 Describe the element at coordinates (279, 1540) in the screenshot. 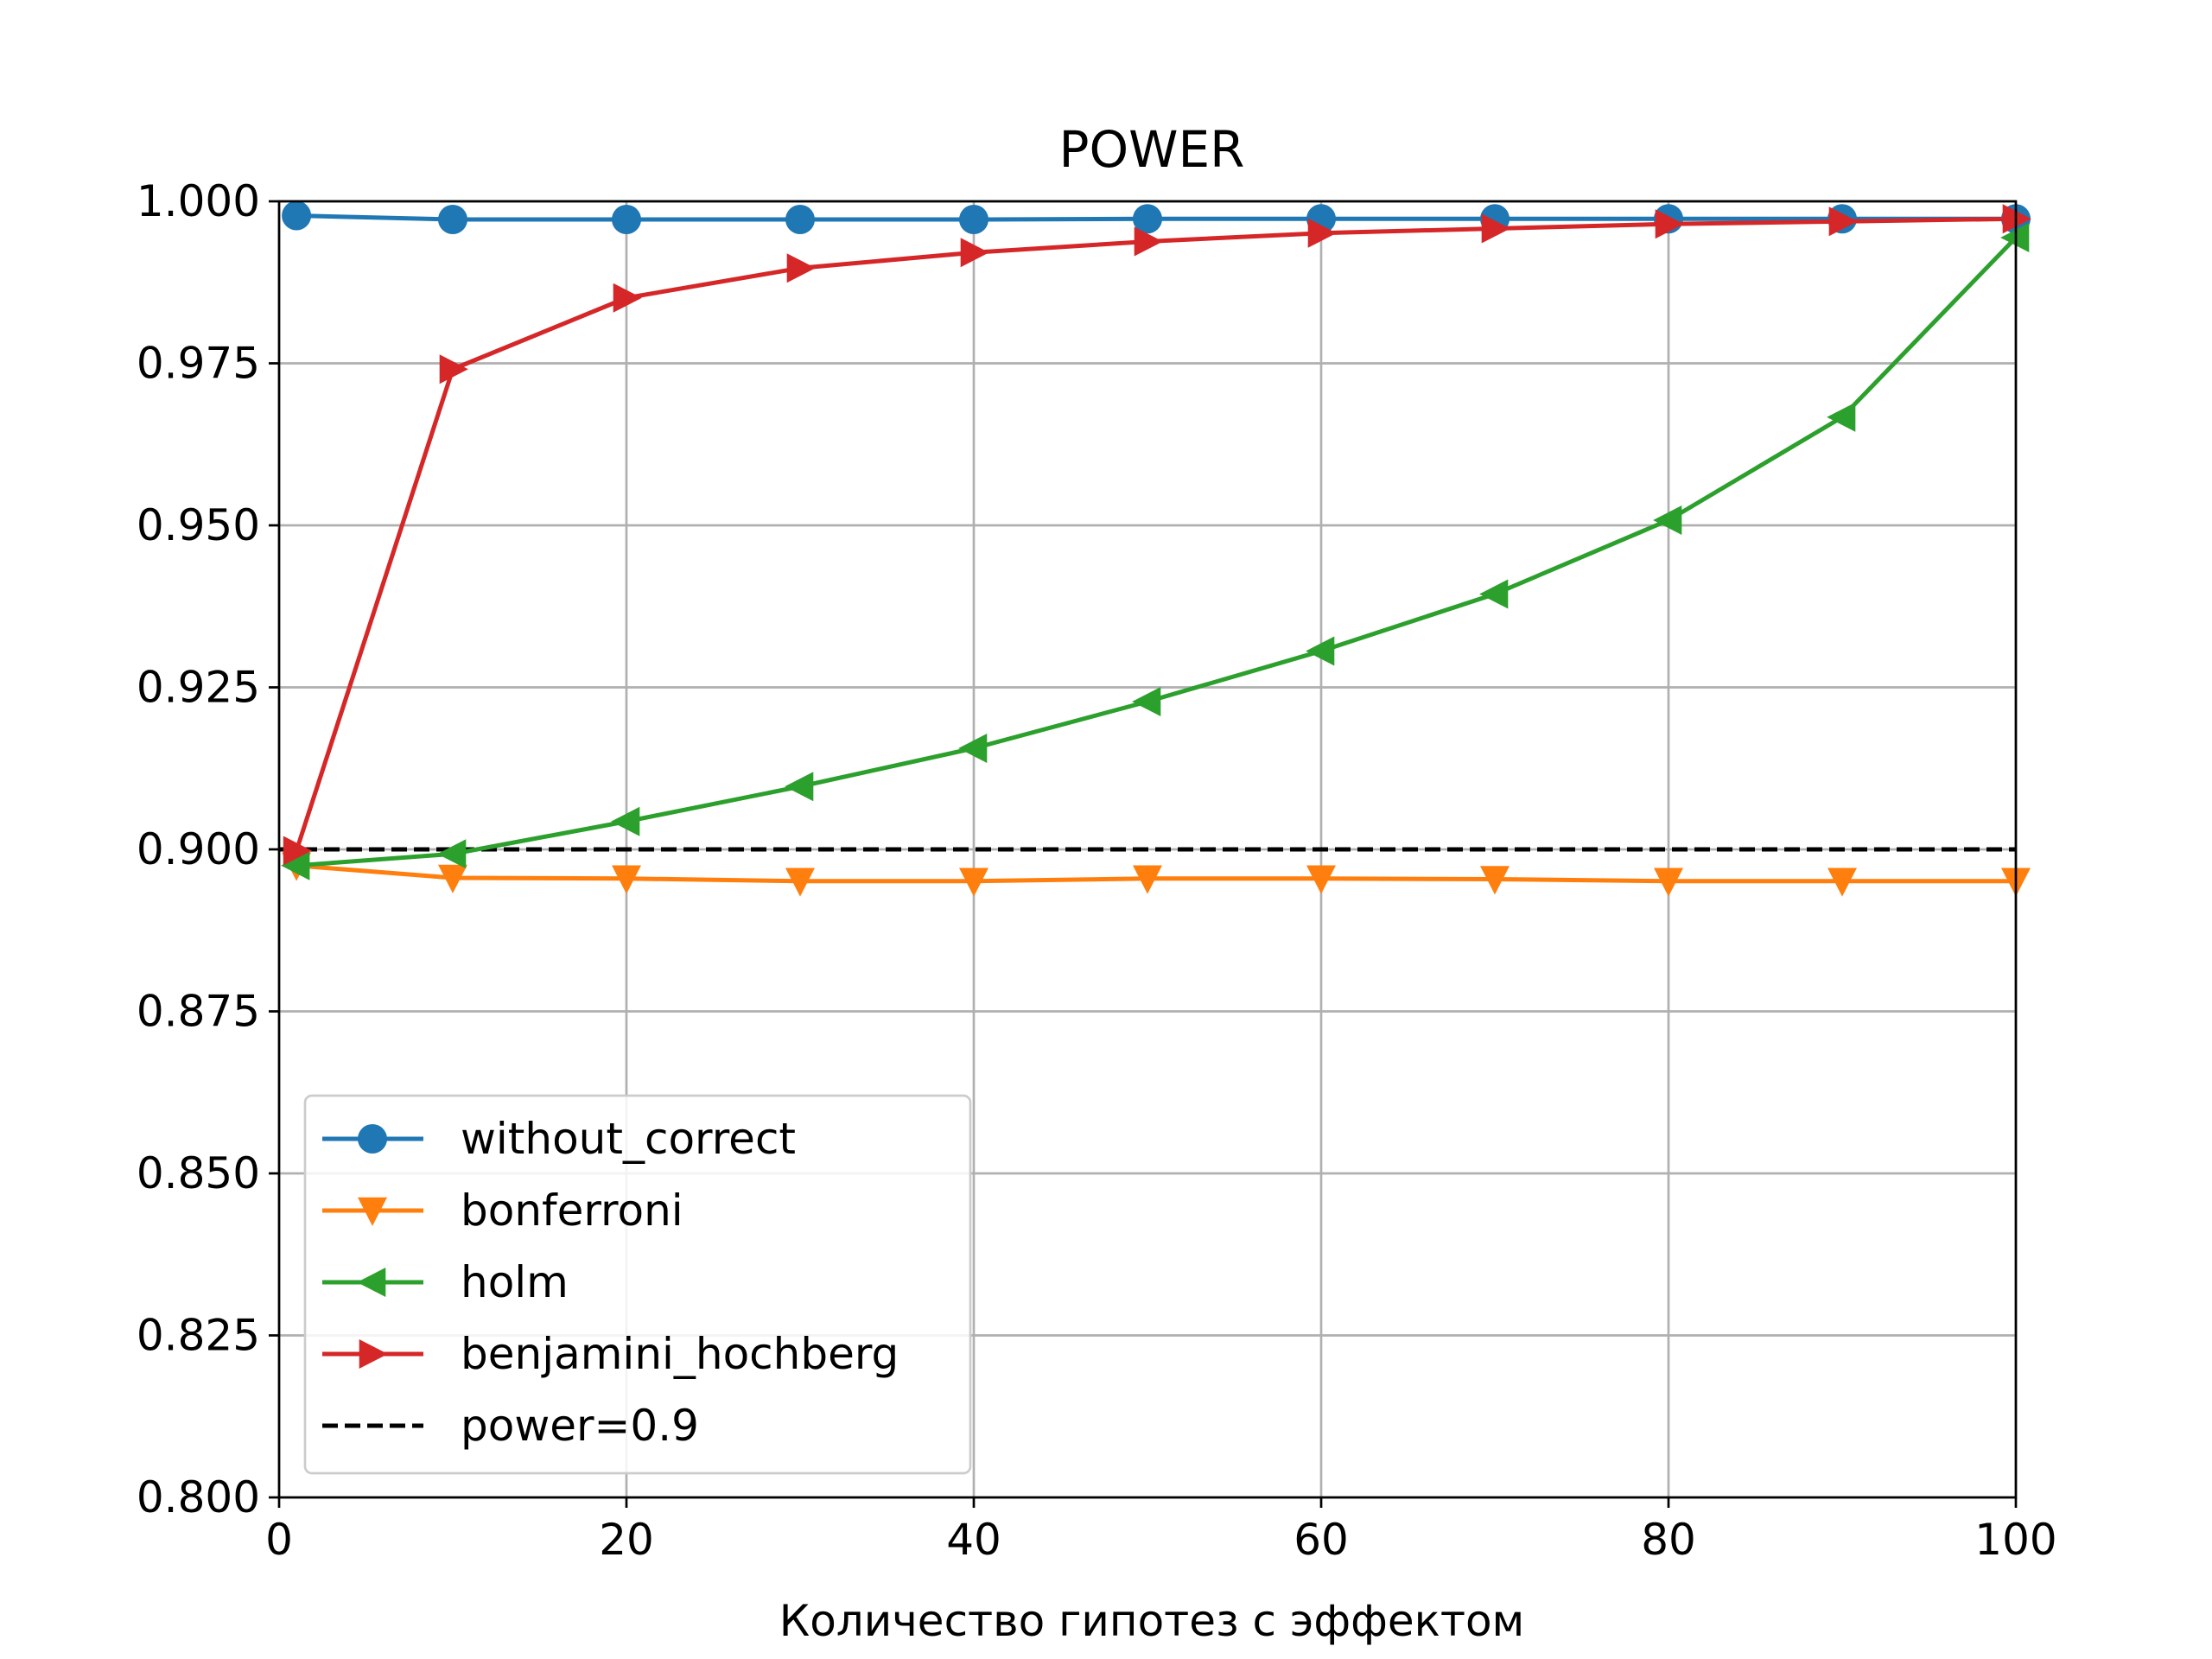

I see `x-tick-label: 0` at that location.